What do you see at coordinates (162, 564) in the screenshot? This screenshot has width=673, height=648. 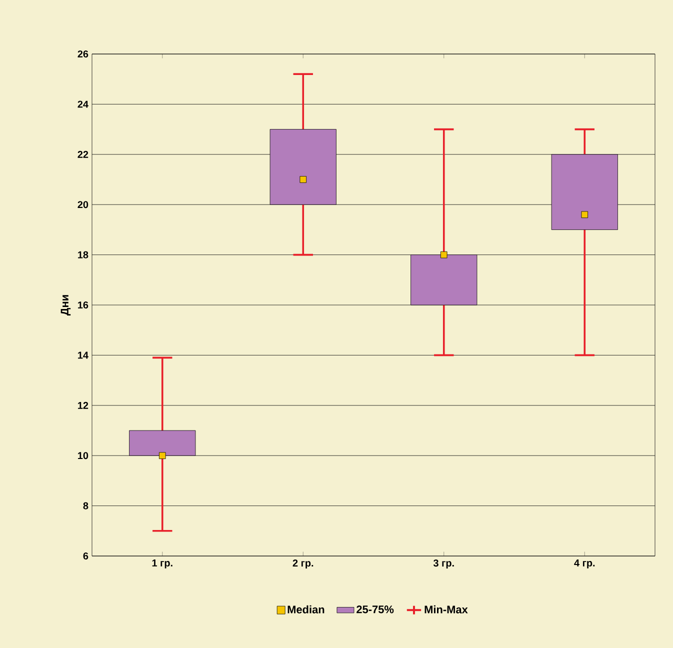 I see `x-tick-label: 1 гр.` at bounding box center [162, 564].